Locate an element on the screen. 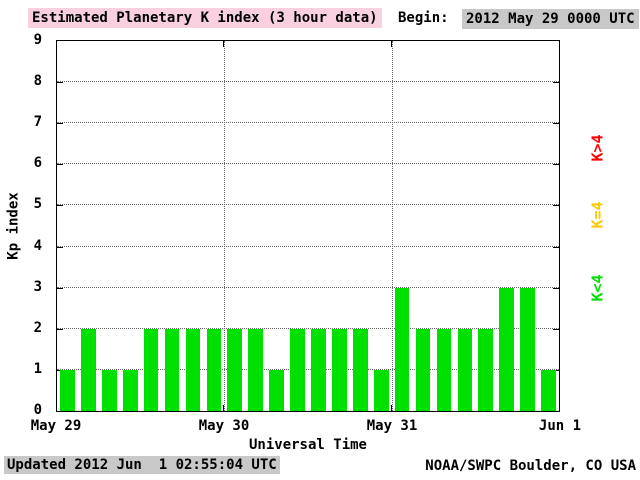 This screenshot has height=480, width=640. y-tick-label: 3 is located at coordinates (37, 286).